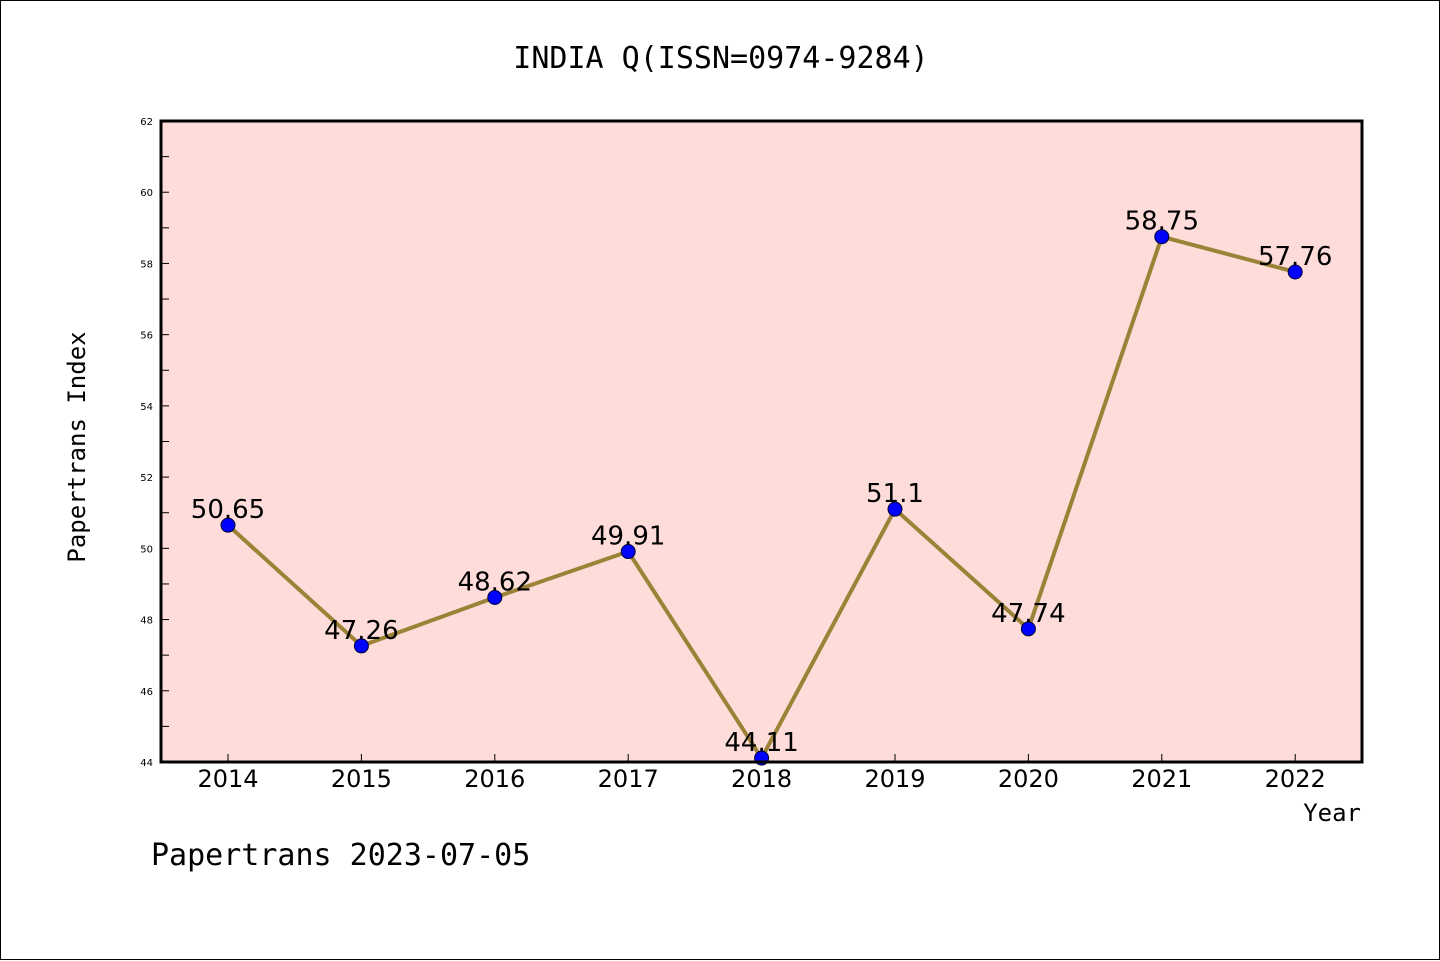  Describe the element at coordinates (361, 779) in the screenshot. I see `x-tick-label: 2015` at that location.